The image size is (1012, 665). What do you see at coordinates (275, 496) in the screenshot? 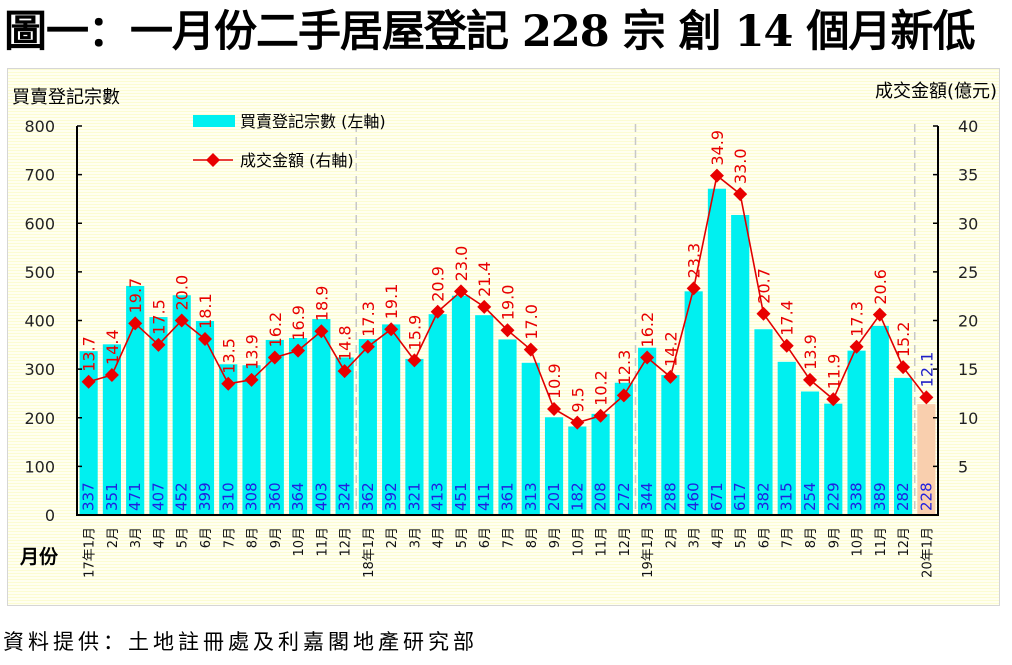
I see `bar-value-label: 360` at bounding box center [275, 496].